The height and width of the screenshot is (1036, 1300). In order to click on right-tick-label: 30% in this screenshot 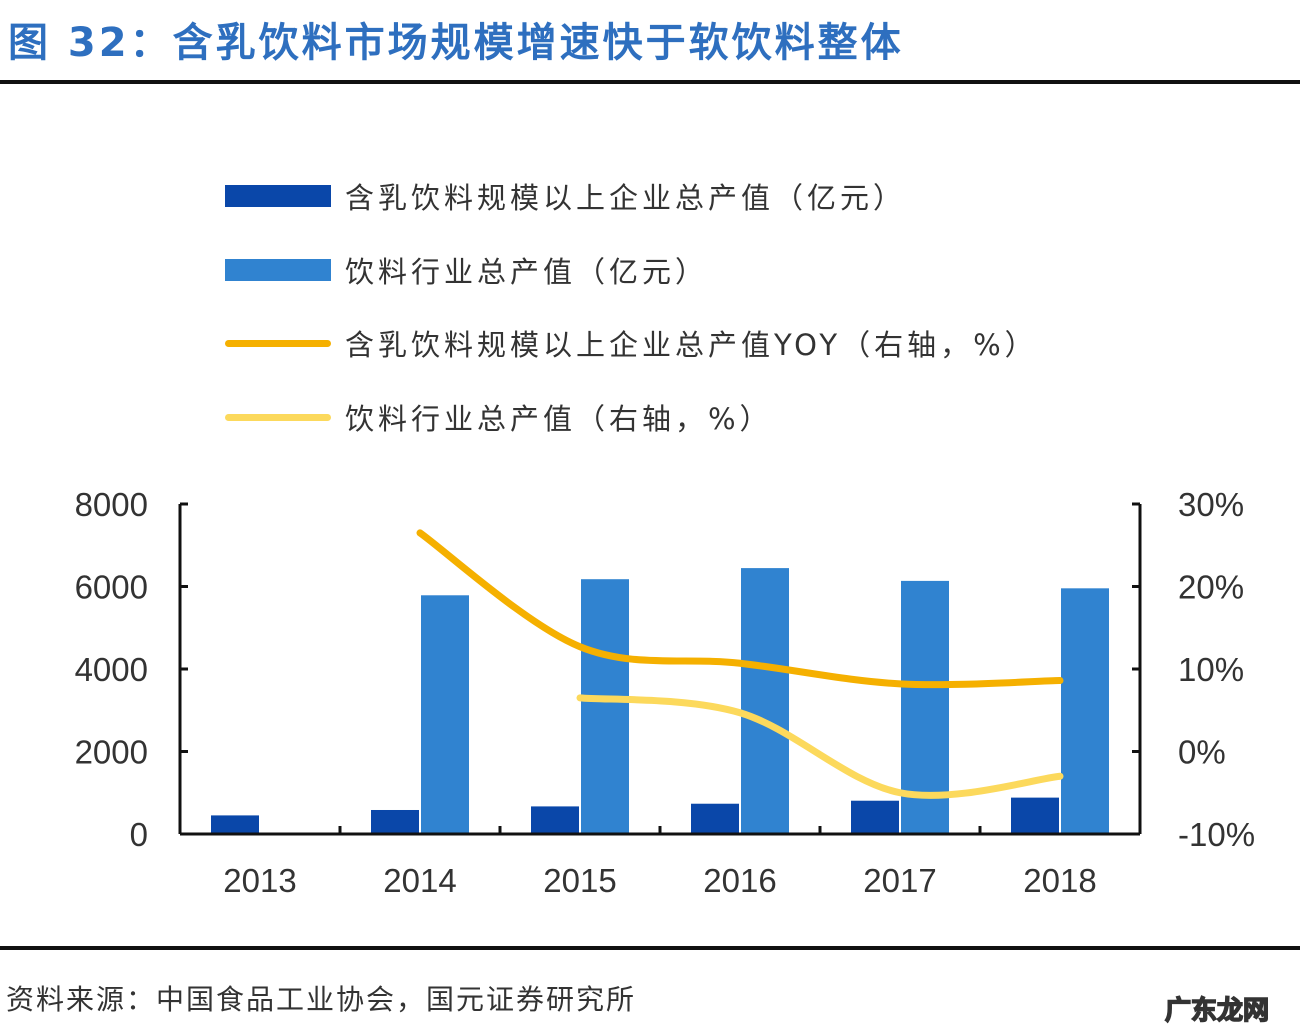, I will do `click(1211, 504)`.